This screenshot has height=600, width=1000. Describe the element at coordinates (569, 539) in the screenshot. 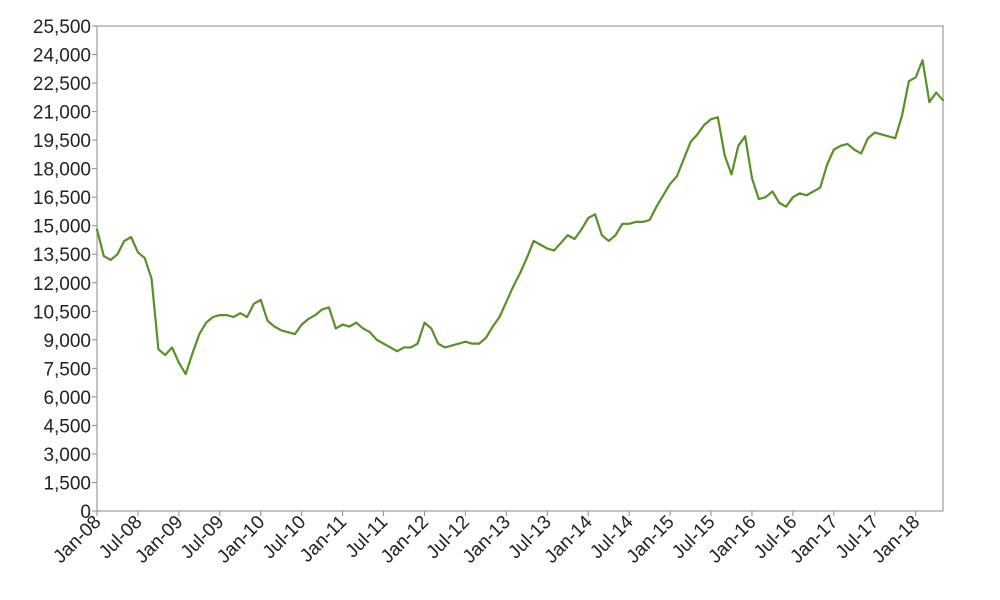

I see `x-tick-label: Jan-14` at that location.